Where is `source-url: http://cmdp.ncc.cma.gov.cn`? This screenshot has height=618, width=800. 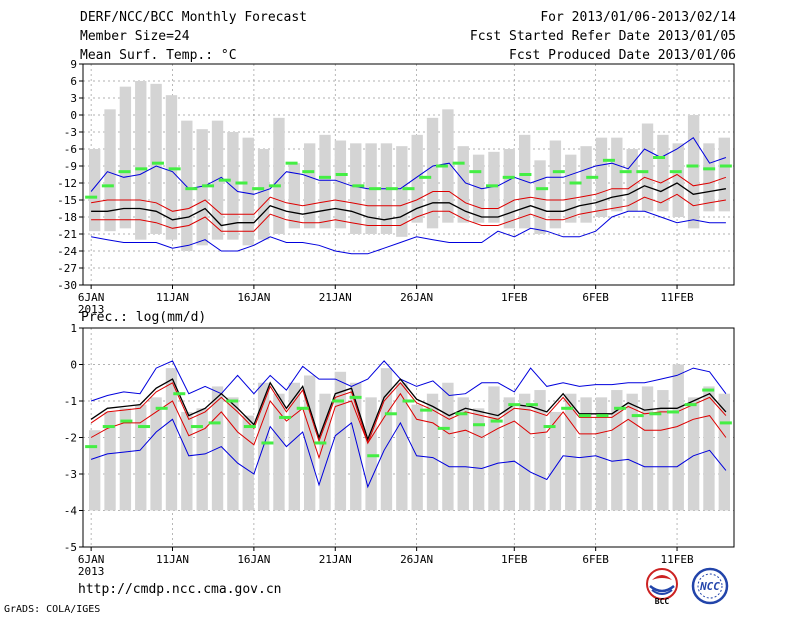 source-url: http://cmdp.ncc.cma.gov.cn is located at coordinates (180, 589).